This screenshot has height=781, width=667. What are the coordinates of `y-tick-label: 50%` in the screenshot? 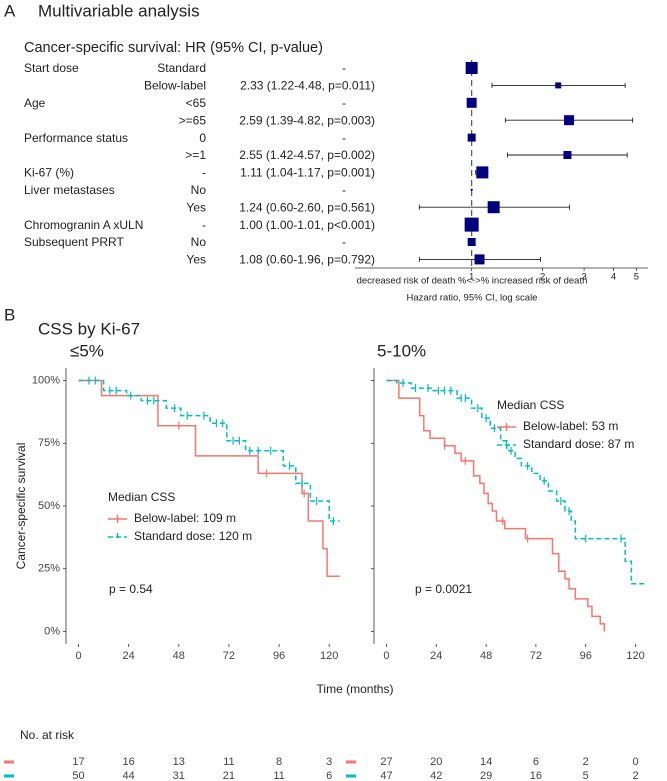 It's located at (49, 506).